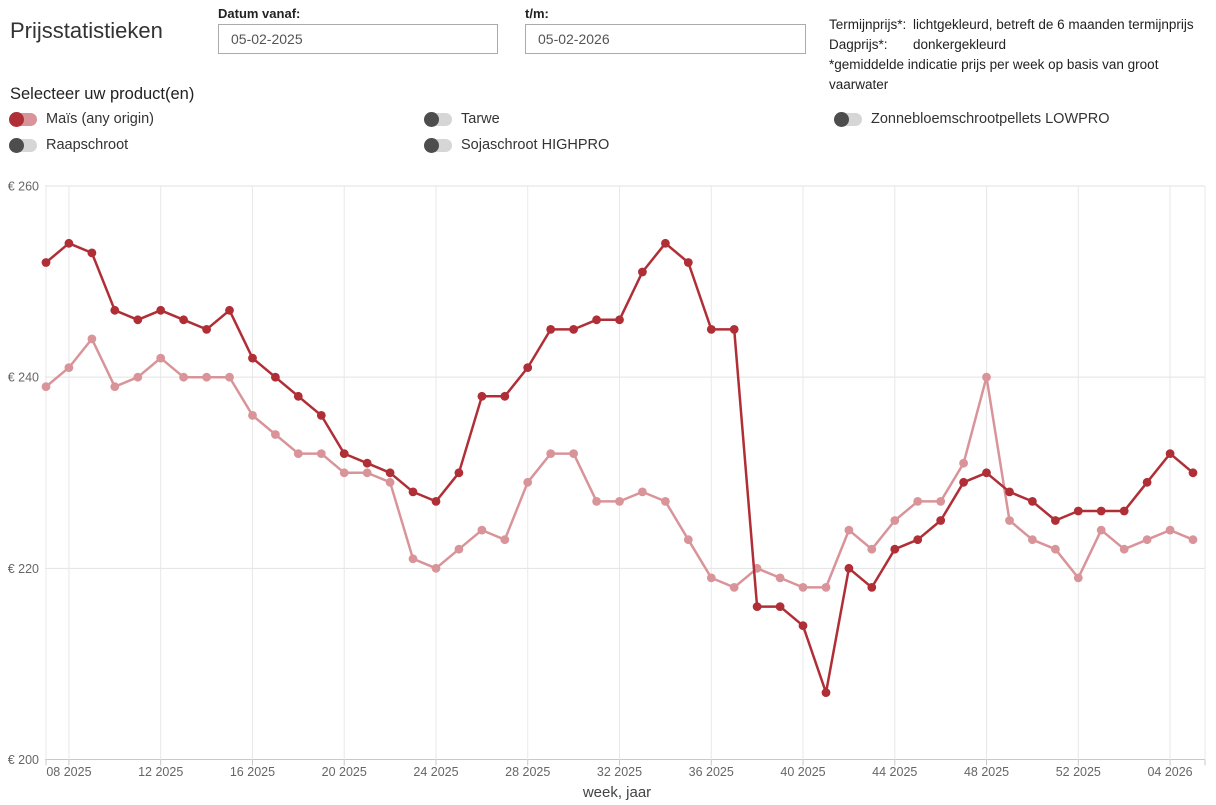  What do you see at coordinates (665, 39) in the screenshot?
I see `date-to-input` at bounding box center [665, 39].